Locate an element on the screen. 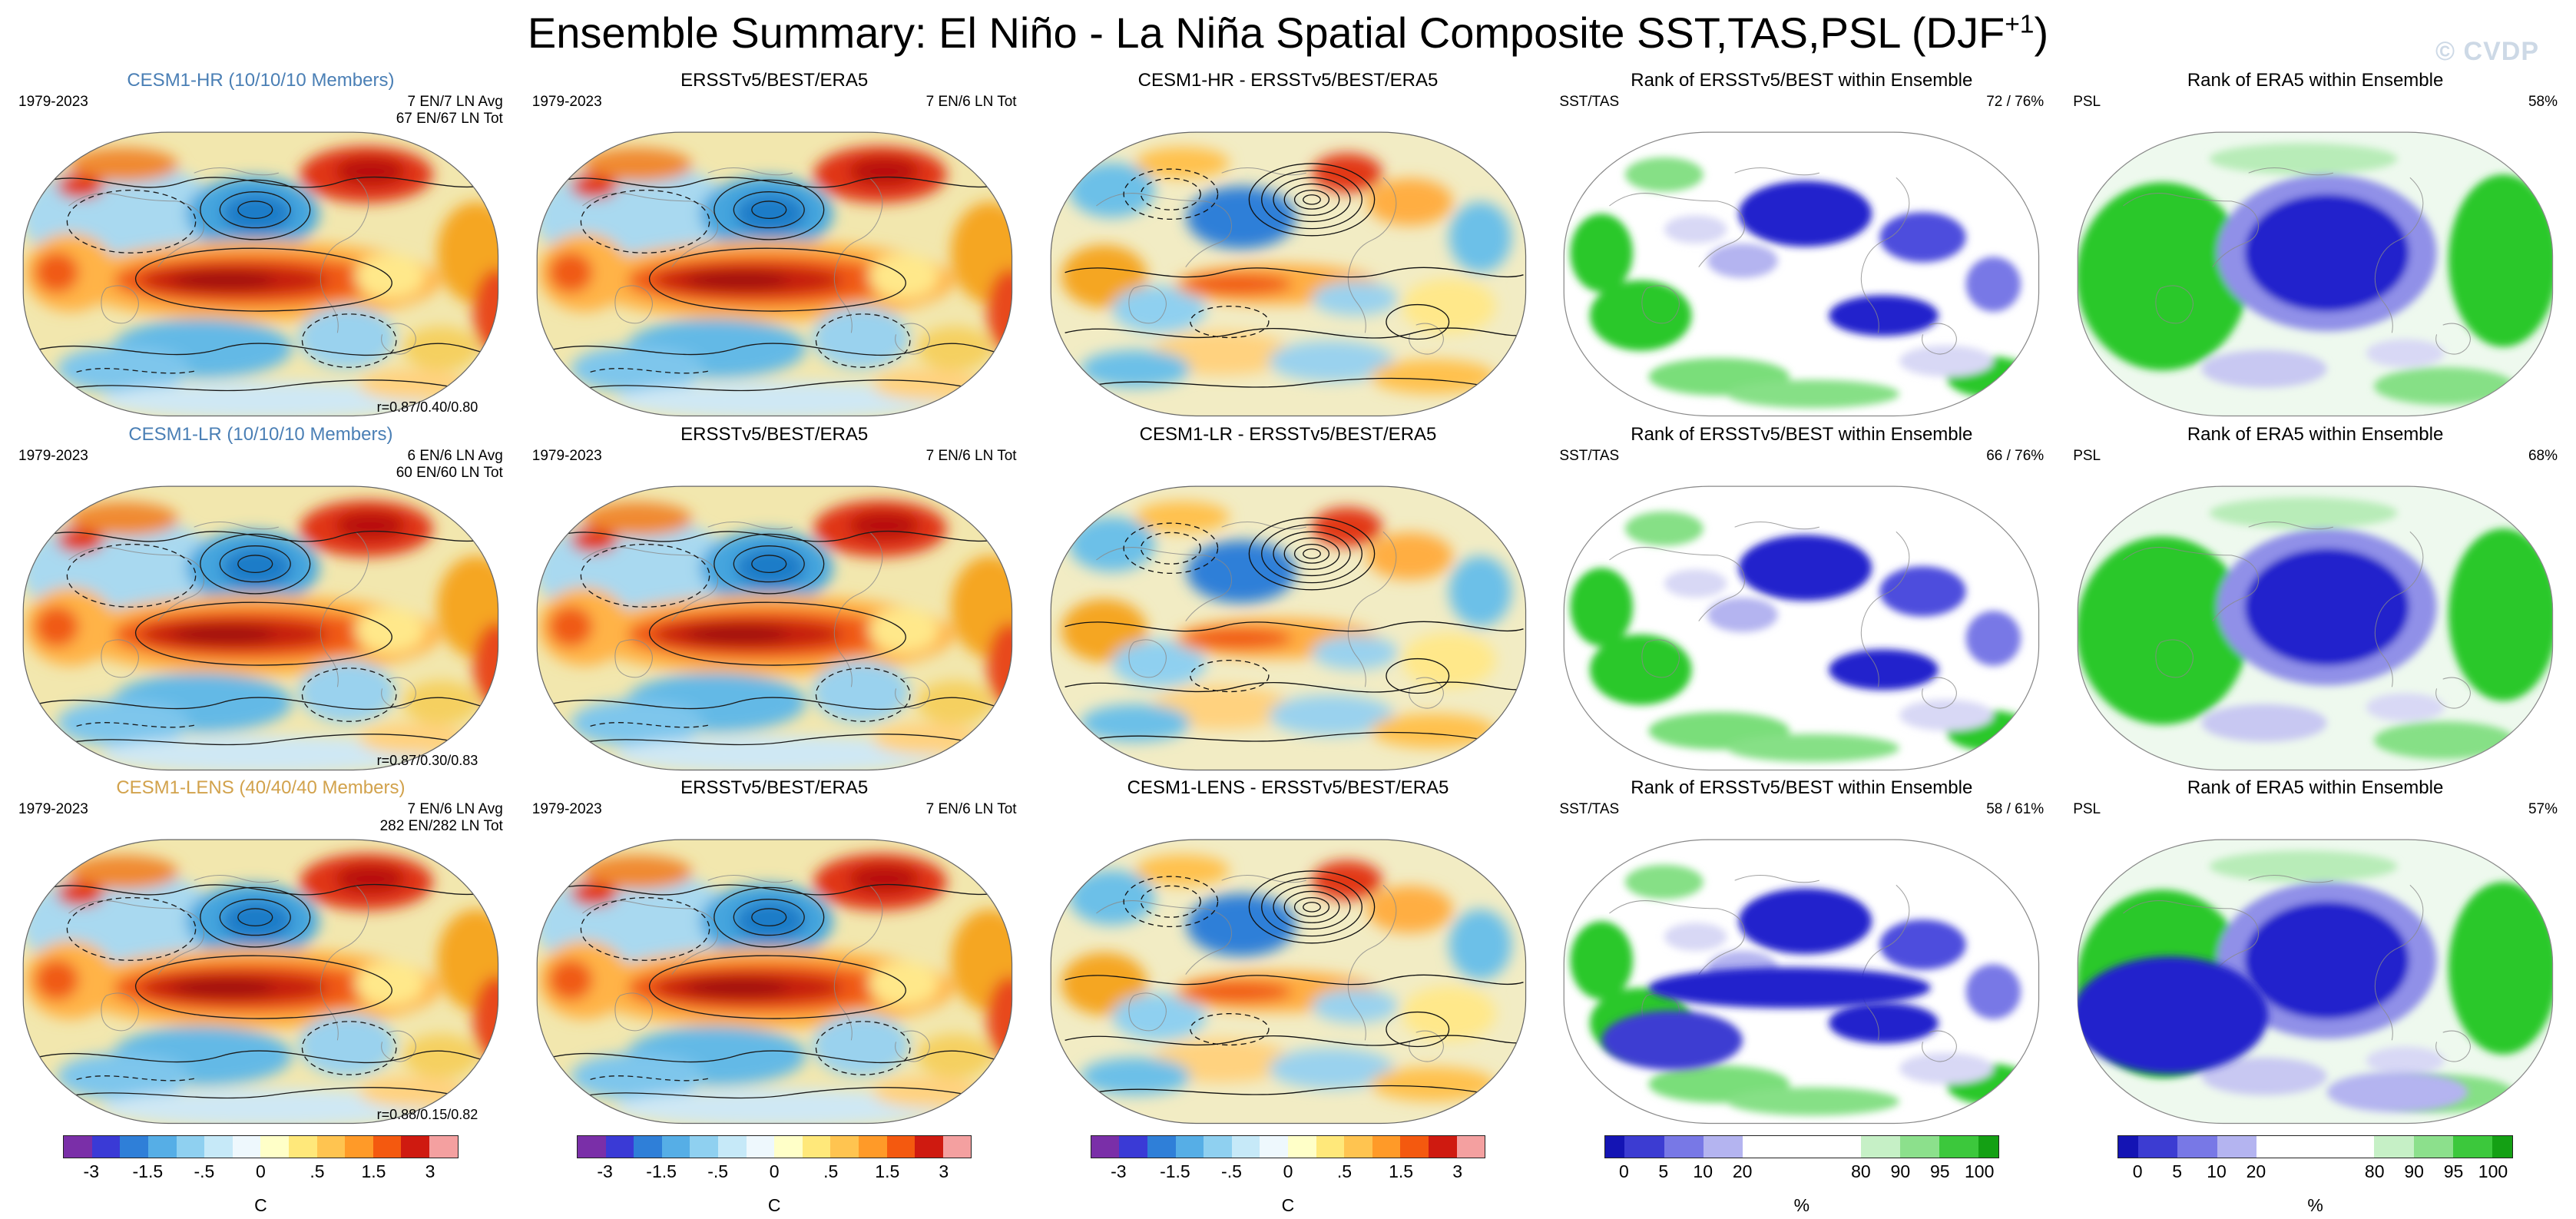 The height and width of the screenshot is (1219, 2576). panel-title: CESM1-HR (10/10/10 Members) is located at coordinates (261, 80).